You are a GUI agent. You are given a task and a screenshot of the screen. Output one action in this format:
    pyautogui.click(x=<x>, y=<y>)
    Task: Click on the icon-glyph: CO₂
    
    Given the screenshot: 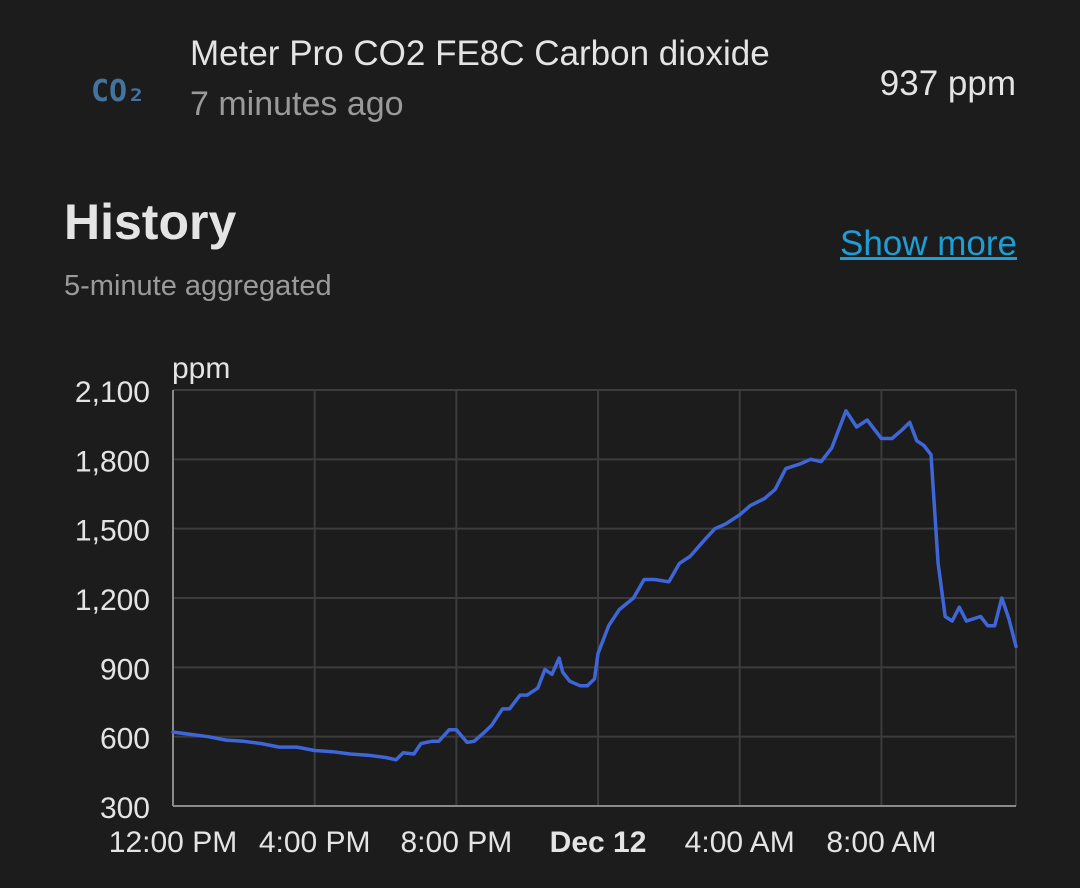 What is the action you would take?
    pyautogui.click(x=116, y=90)
    